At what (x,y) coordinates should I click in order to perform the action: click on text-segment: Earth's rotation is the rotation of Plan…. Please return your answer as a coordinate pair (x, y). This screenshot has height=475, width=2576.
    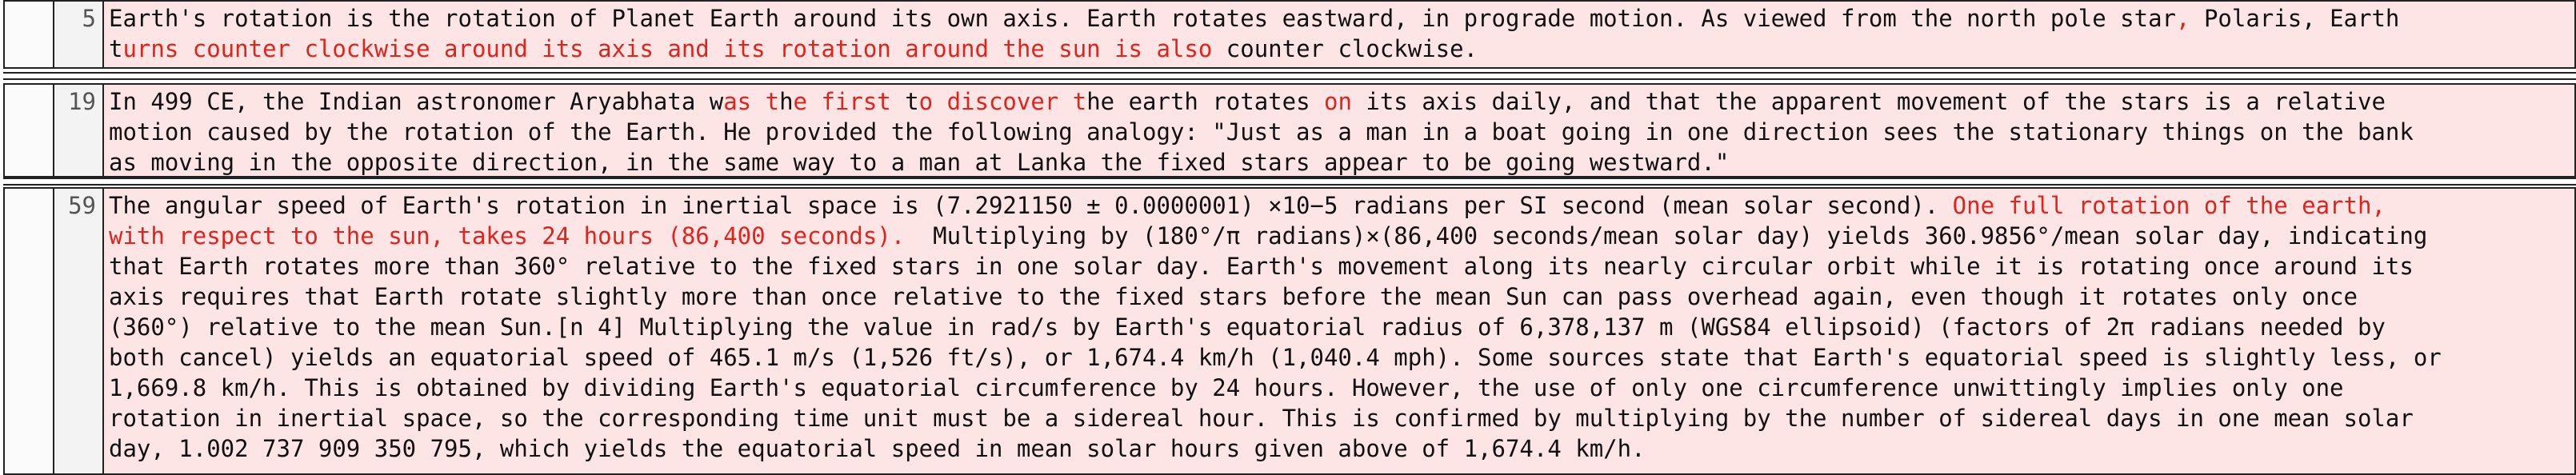
    Looking at the image, I should click on (1143, 18).